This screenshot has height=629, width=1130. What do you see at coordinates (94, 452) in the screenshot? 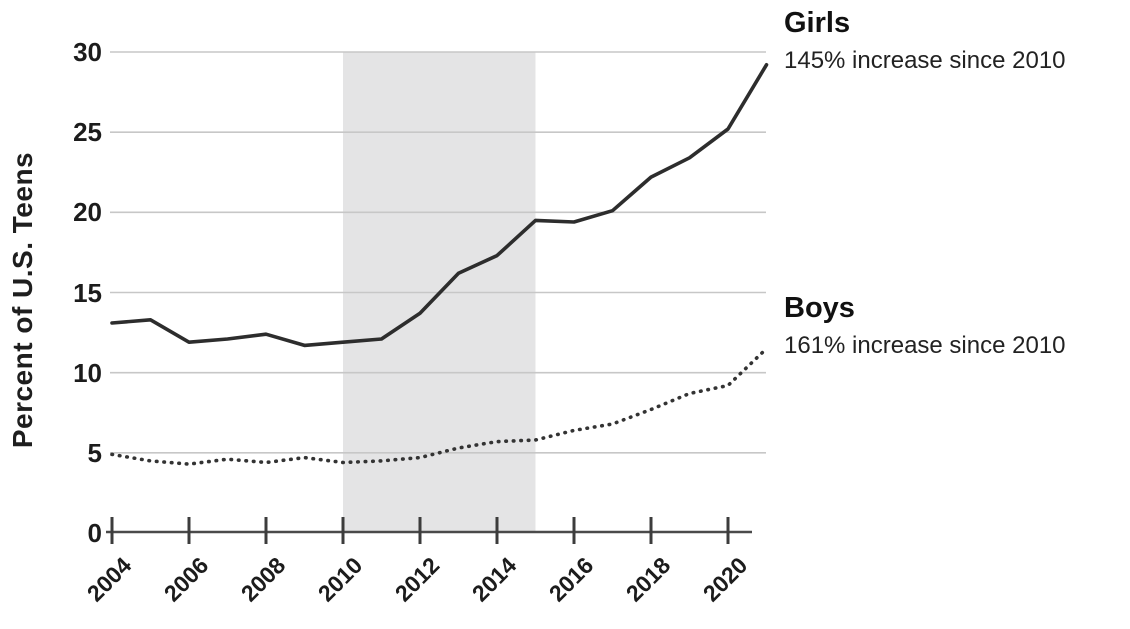
I see `y-tick-label-5: 5` at bounding box center [94, 452].